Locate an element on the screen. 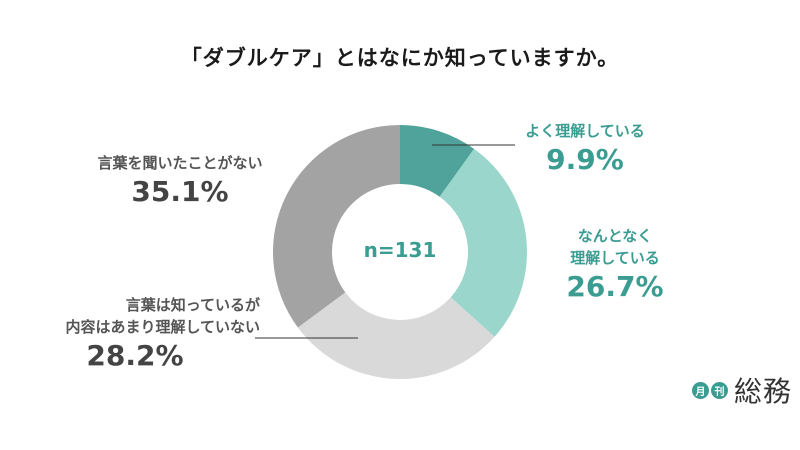 The width and height of the screenshot is (800, 450). slice-known-not-understood is located at coordinates (396, 335).